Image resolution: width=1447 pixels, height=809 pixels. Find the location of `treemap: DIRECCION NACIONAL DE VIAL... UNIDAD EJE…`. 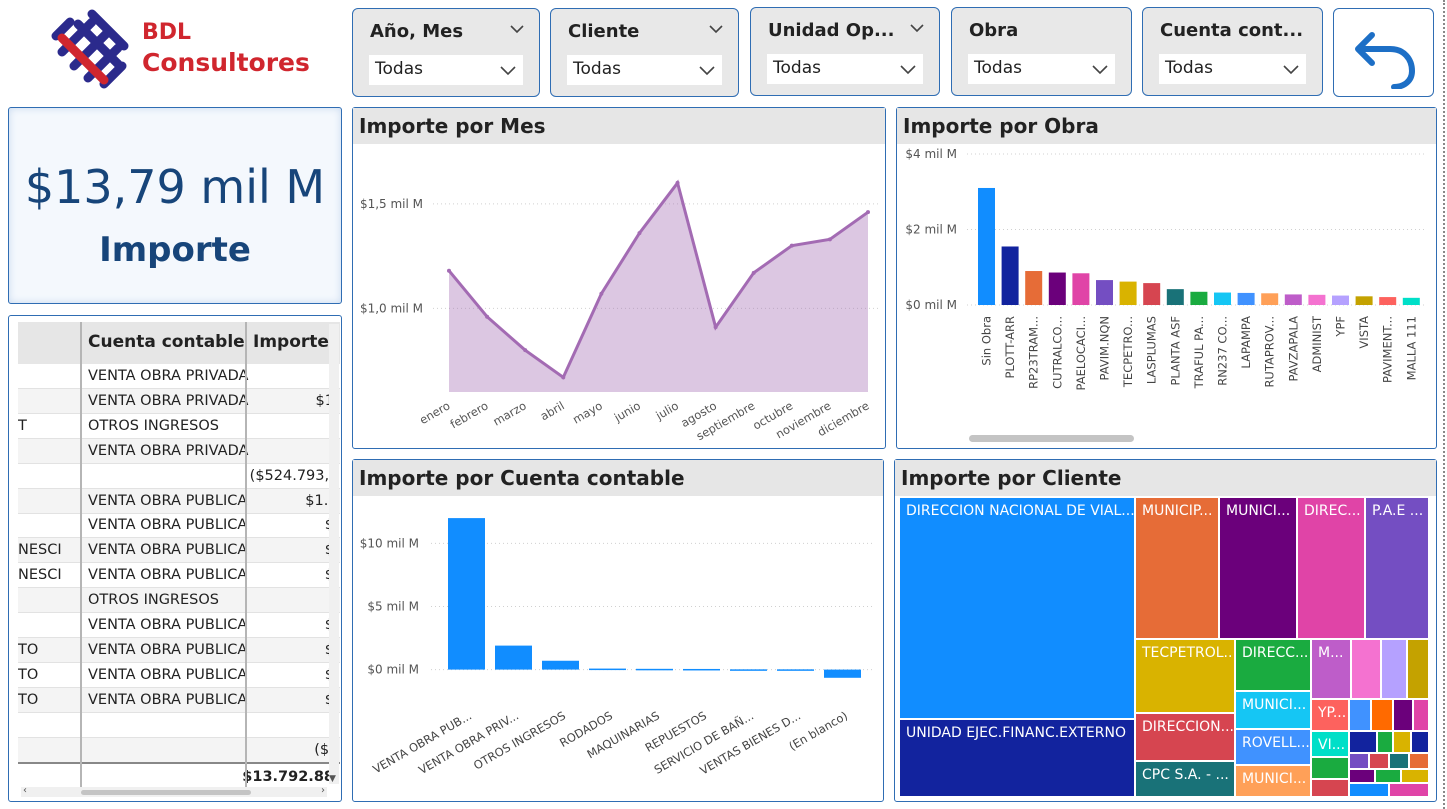

treemap: DIRECCION NACIONAL DE VIAL... UNIDAD EJE… is located at coordinates (1165, 648).